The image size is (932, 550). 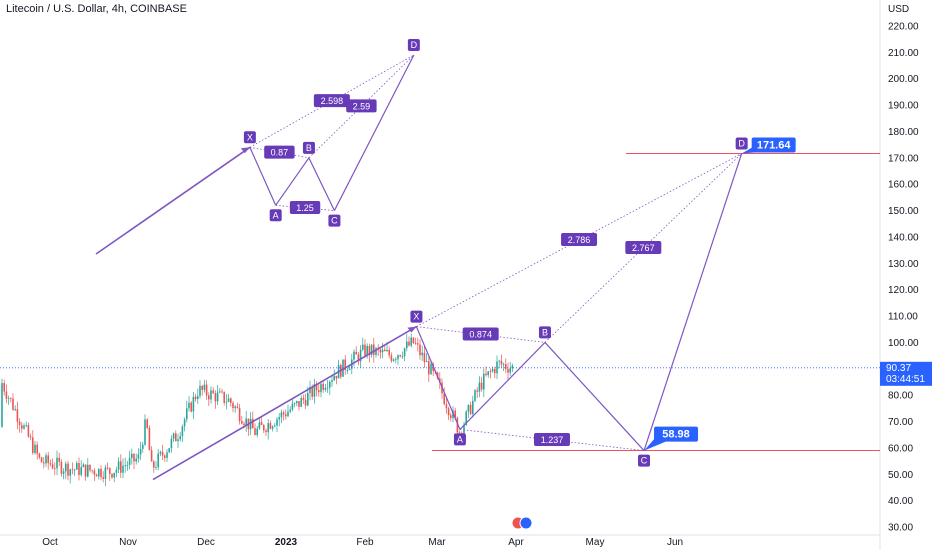 I want to click on pattern-ratio-label: 2.767, so click(x=643, y=248).